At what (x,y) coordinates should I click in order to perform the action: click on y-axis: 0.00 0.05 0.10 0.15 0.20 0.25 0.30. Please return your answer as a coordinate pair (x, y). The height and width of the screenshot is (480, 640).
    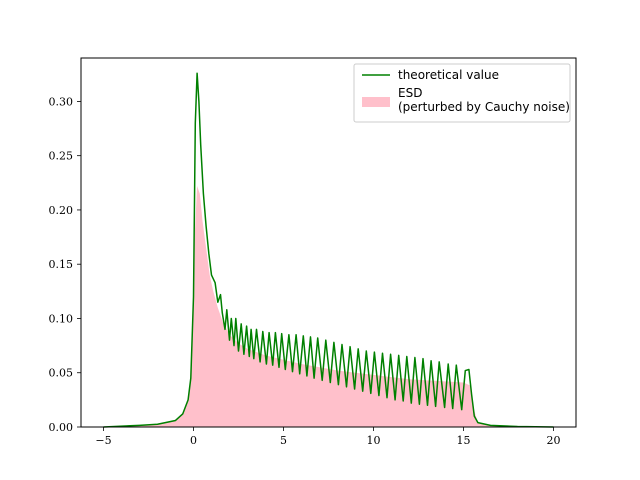
    Looking at the image, I should click on (65, 264).